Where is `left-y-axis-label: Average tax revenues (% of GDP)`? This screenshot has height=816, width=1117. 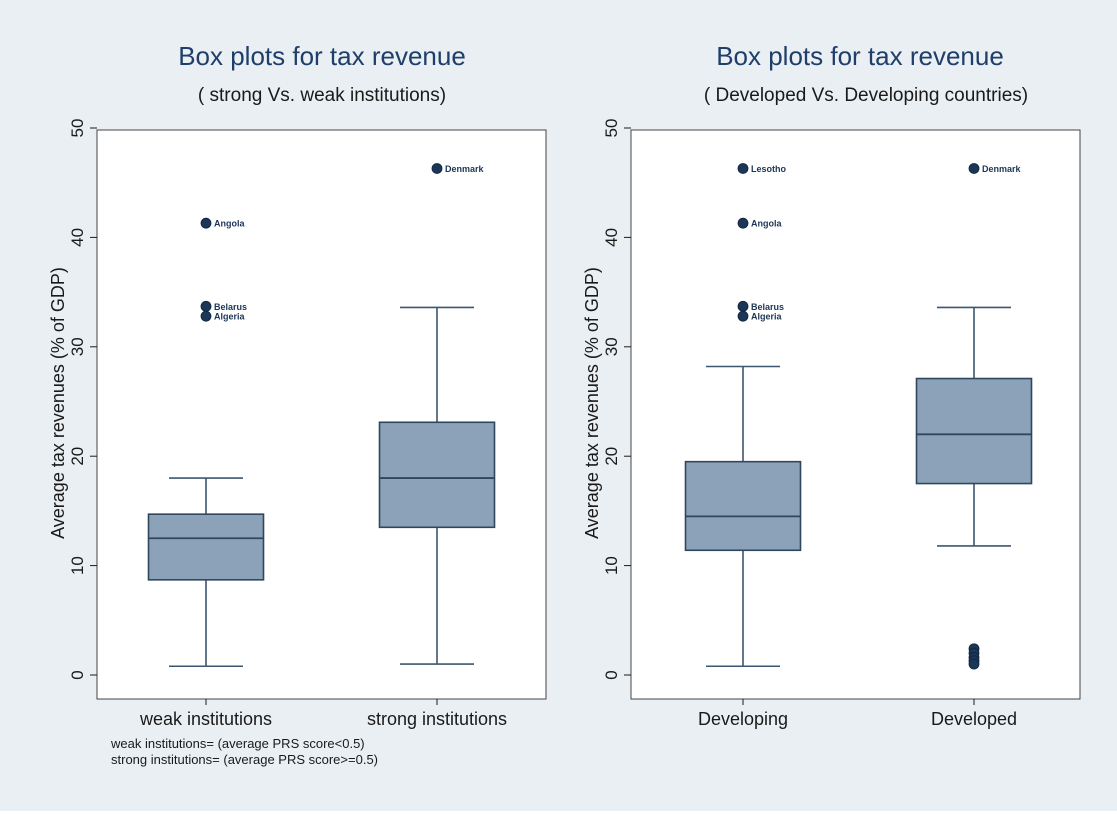
left-y-axis-label: Average tax revenues (% of GDP) is located at coordinates (58, 403).